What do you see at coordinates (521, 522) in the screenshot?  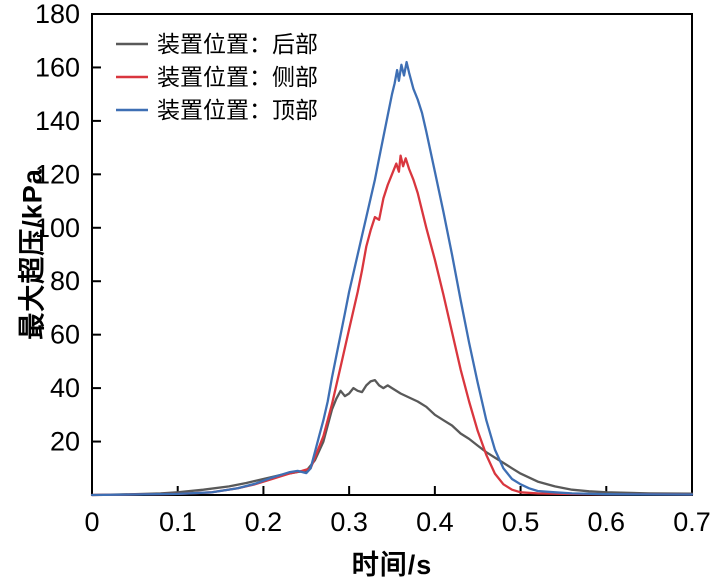 I see `x-tick-label: 0.5` at bounding box center [521, 522].